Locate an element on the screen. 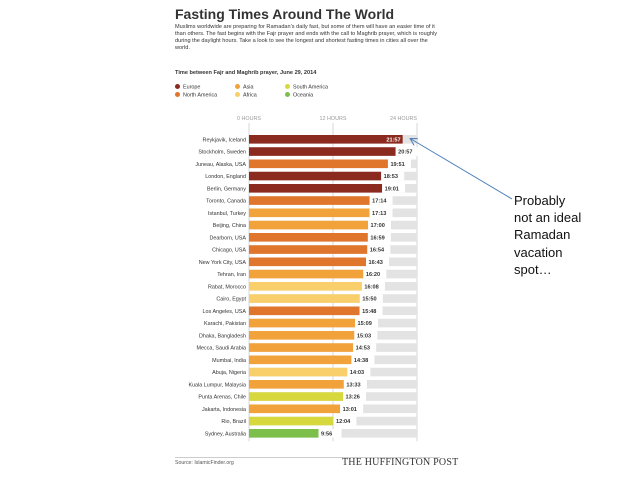 This screenshot has width=638, height=479. axis-tick-label: 12 HOURS is located at coordinates (333, 119).